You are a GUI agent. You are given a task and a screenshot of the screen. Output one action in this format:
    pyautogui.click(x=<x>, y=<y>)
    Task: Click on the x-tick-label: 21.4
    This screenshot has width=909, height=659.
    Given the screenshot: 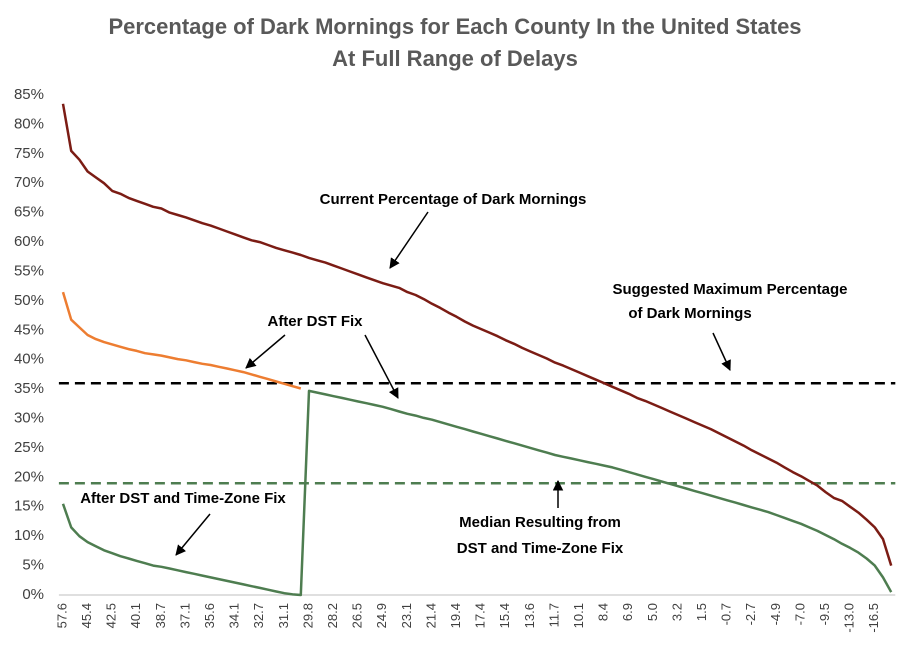 What is the action you would take?
    pyautogui.click(x=430, y=615)
    